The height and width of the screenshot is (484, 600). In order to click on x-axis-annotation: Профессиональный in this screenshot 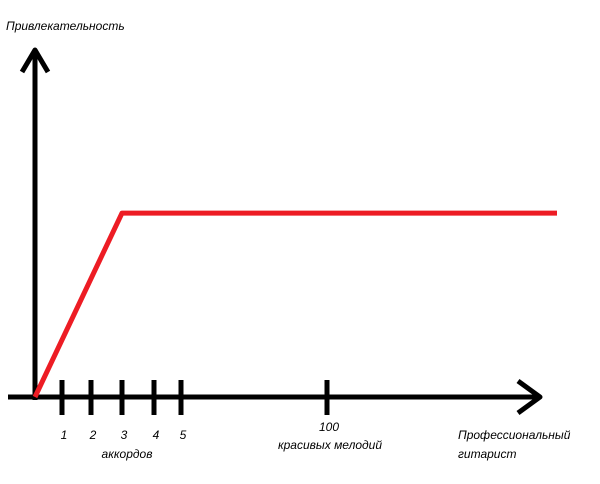, I will do `click(514, 435)`.